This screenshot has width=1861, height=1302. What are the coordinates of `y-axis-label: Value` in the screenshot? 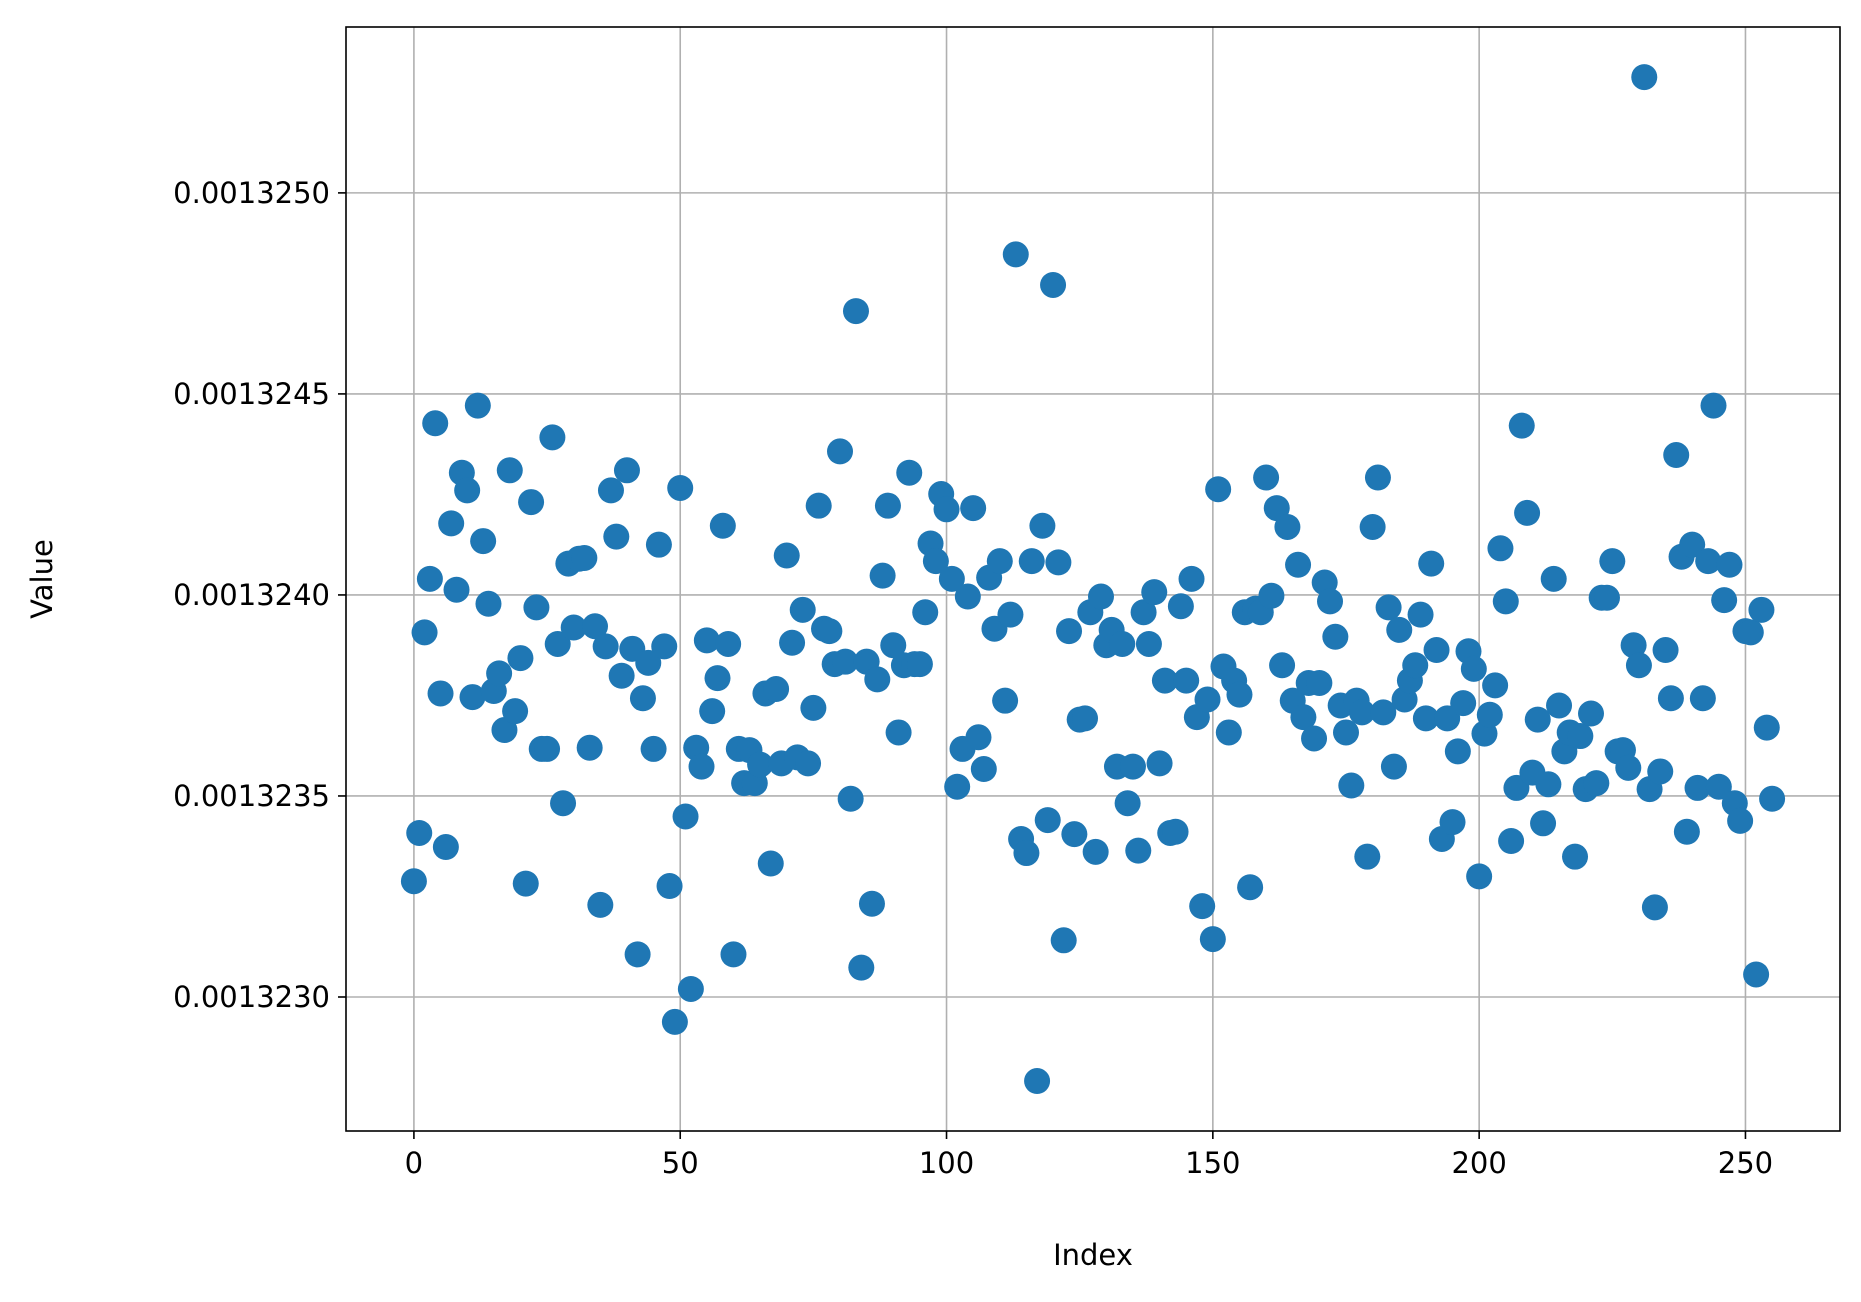 It's located at (42, 579).